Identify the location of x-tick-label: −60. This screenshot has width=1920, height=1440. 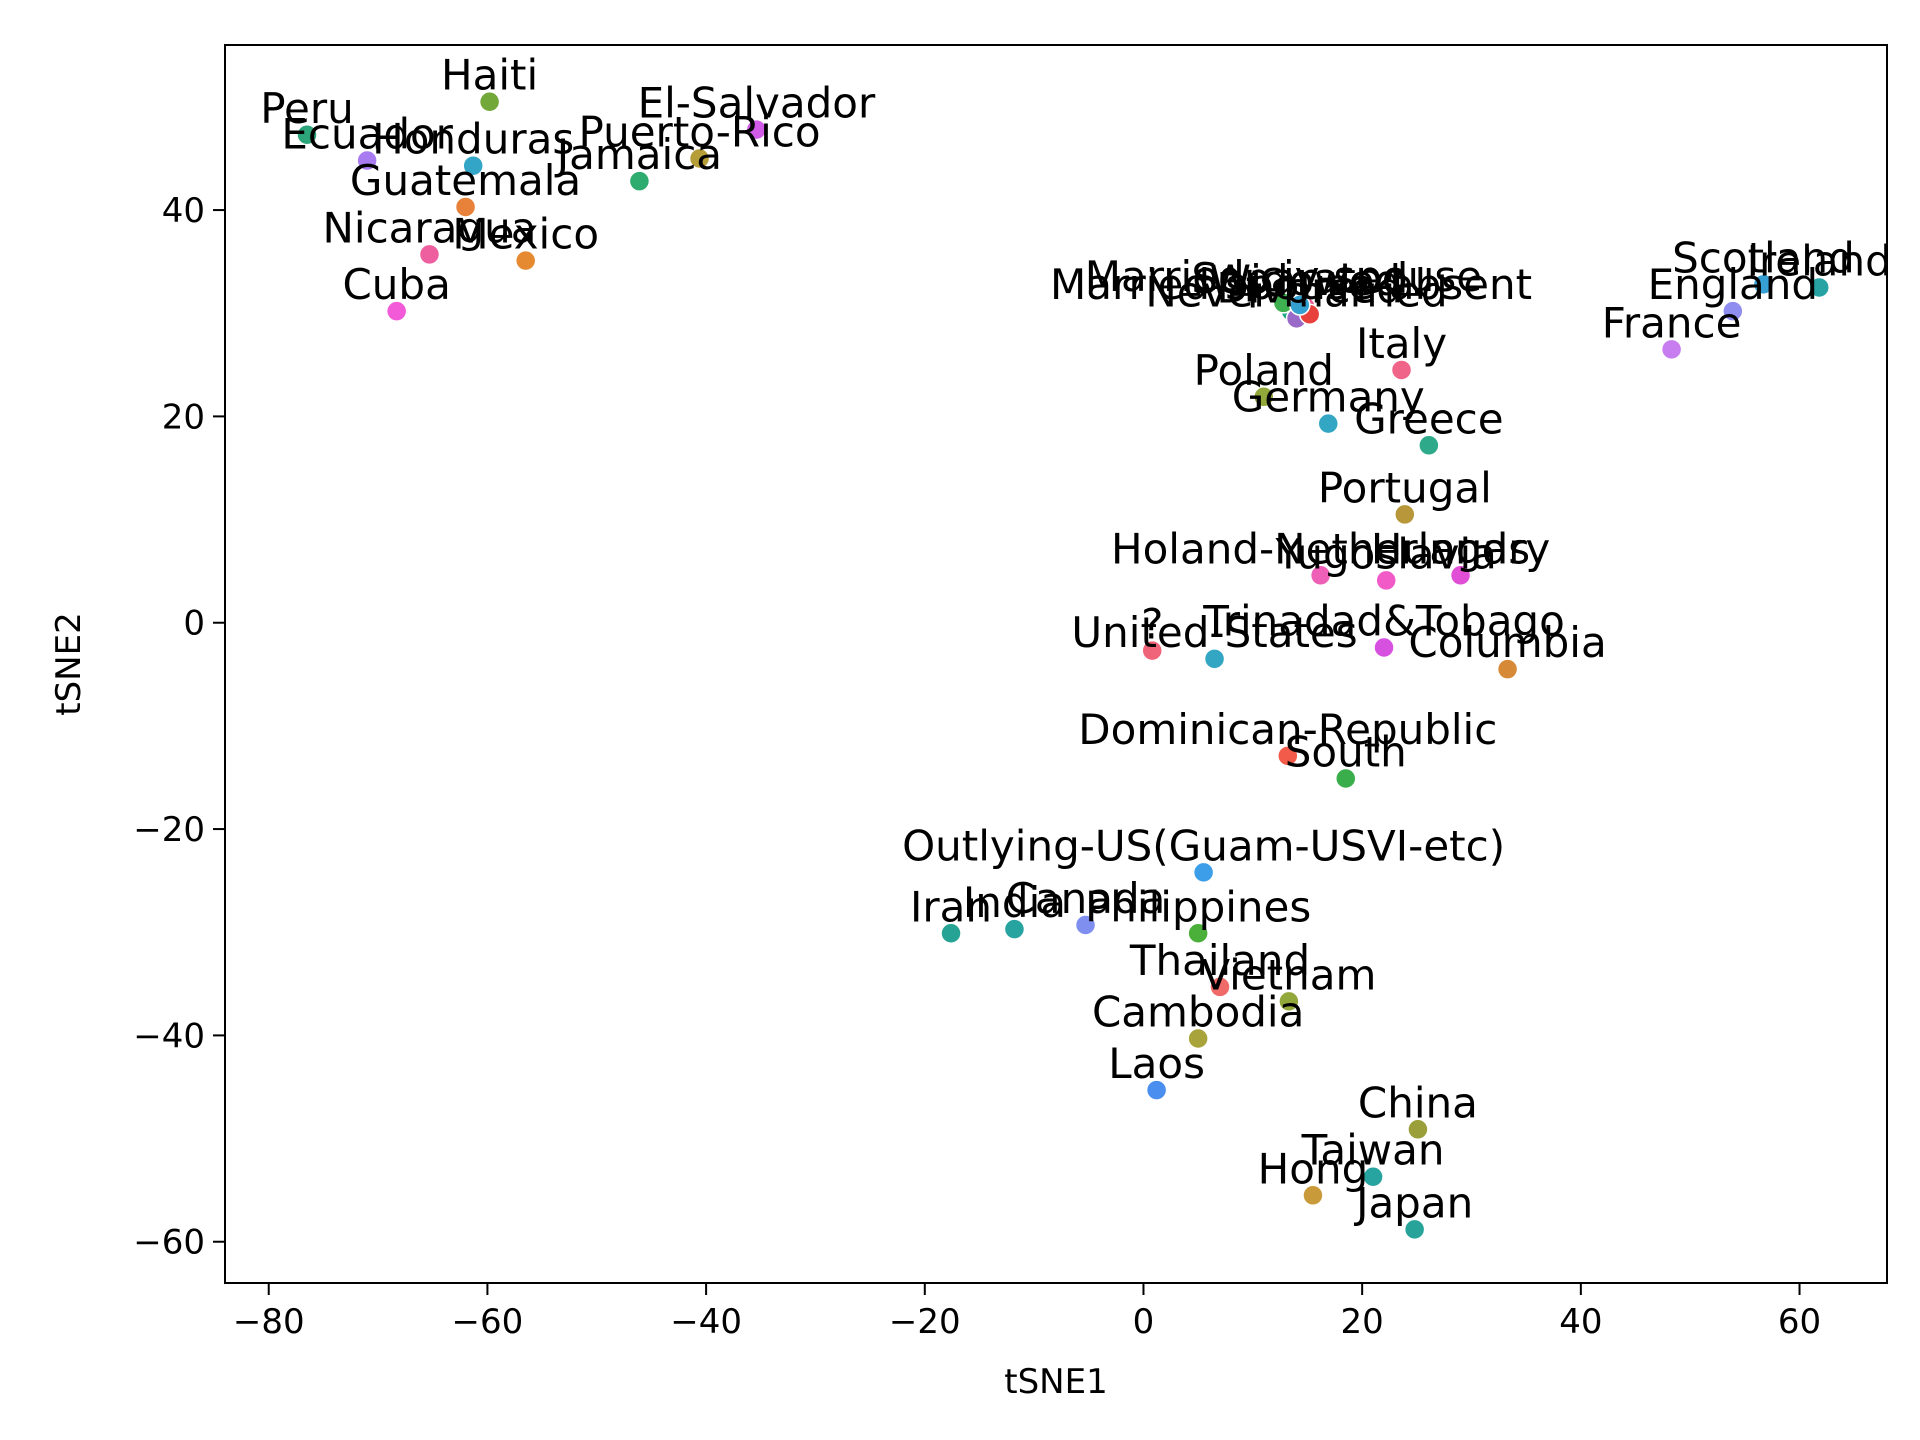
(488, 1322).